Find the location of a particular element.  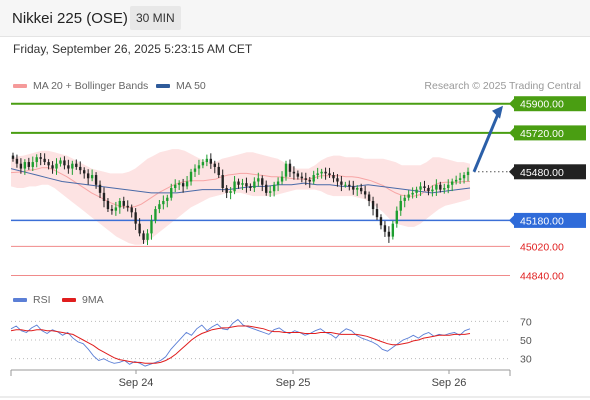

rsi-tick-label-30: 30 is located at coordinates (526, 360).